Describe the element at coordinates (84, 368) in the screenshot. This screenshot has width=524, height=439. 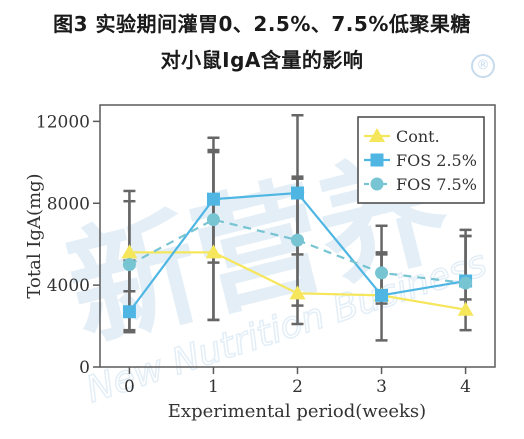
I see `y-tick-label: 0` at that location.